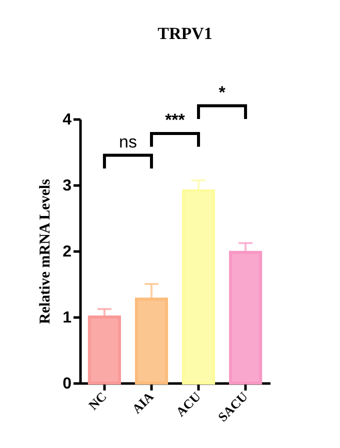  I want to click on chart-title: TRPV1, so click(185, 33).